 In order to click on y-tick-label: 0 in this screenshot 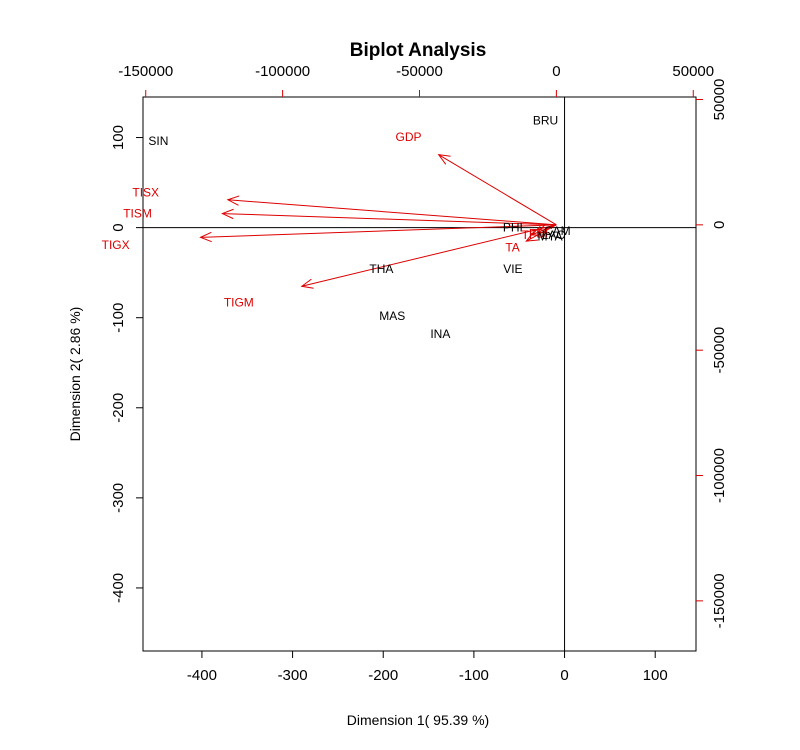, I will do `click(118, 227)`.